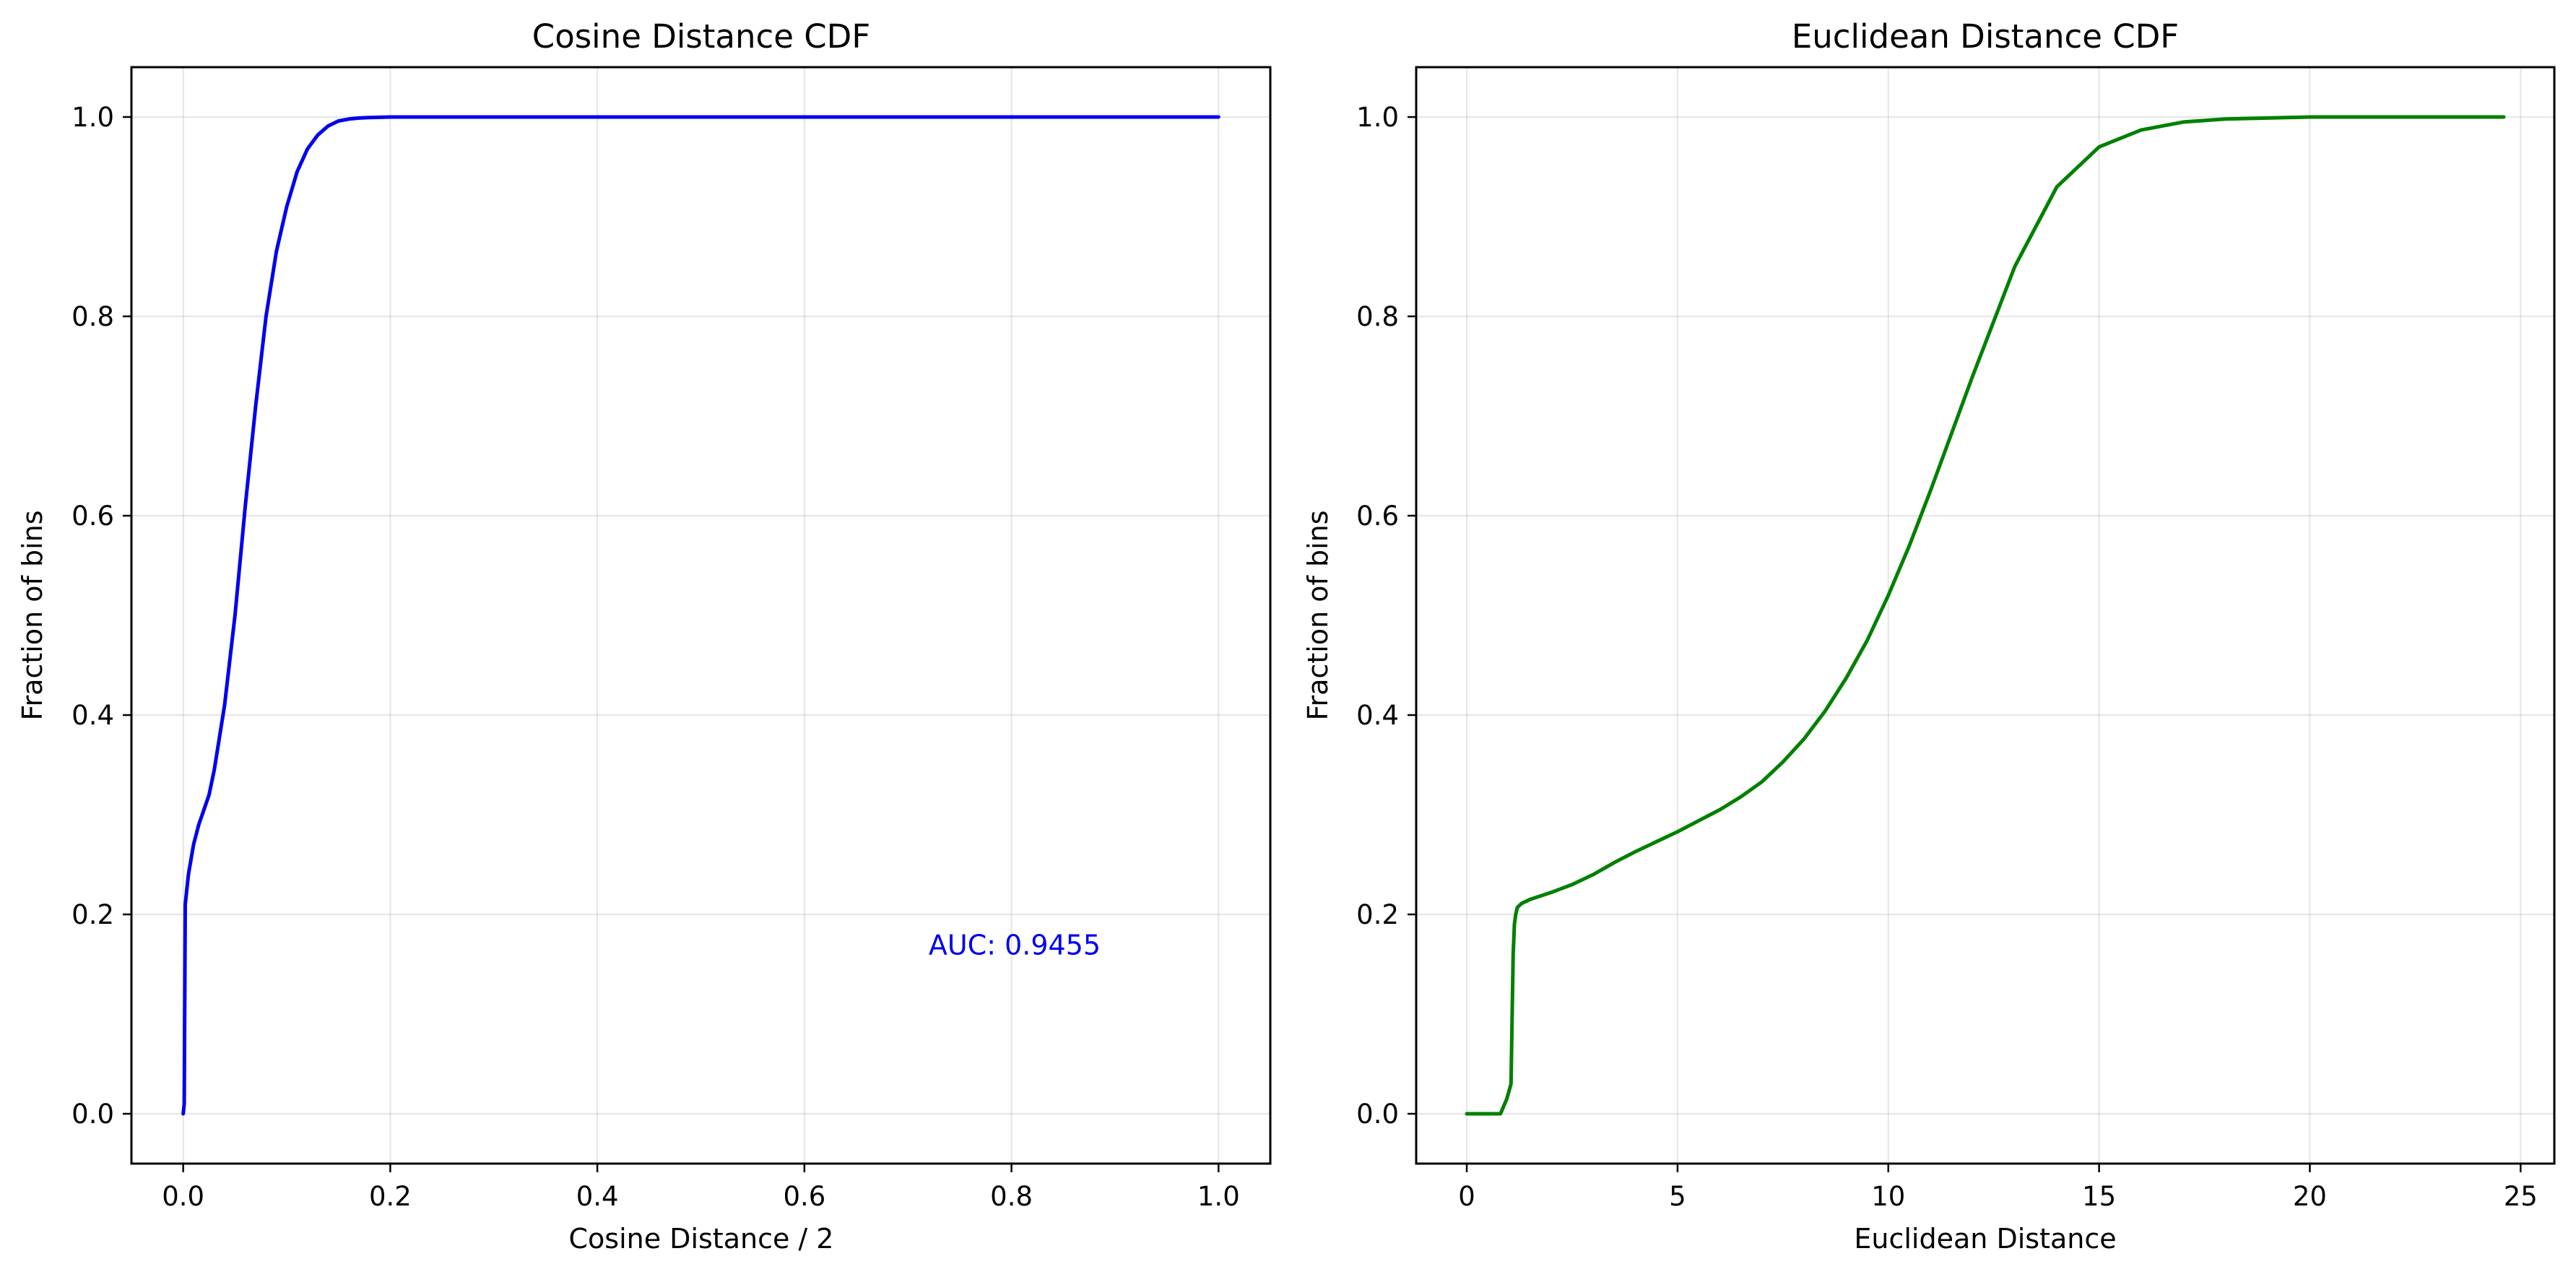 This screenshot has width=2576, height=1277. What do you see at coordinates (2099, 1196) in the screenshot?
I see `x-tick-label: 15` at bounding box center [2099, 1196].